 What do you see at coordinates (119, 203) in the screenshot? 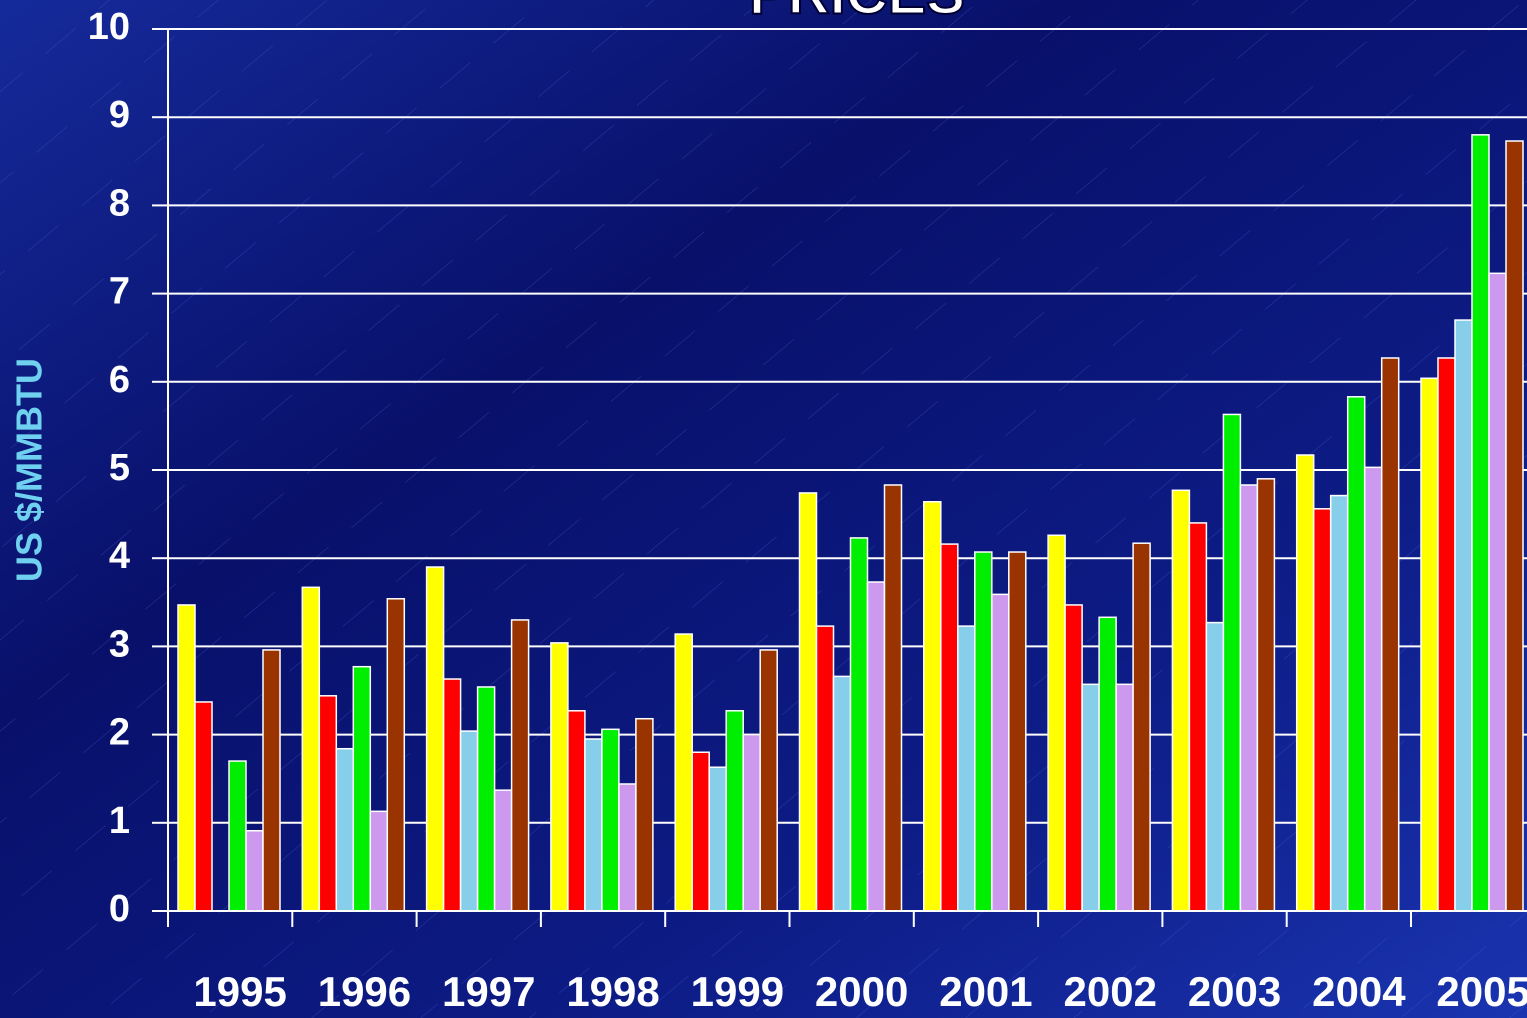
I see `y-tick-label: 8` at bounding box center [119, 203].